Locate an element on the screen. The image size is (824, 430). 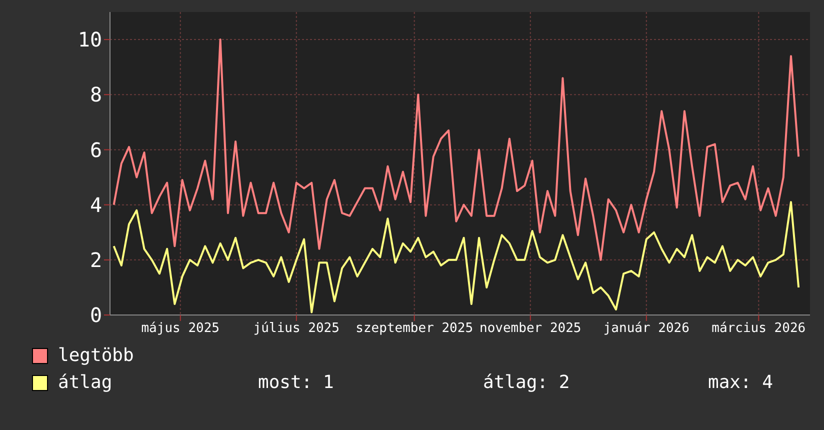
x-tick-label: november 2025 is located at coordinates (531, 328).